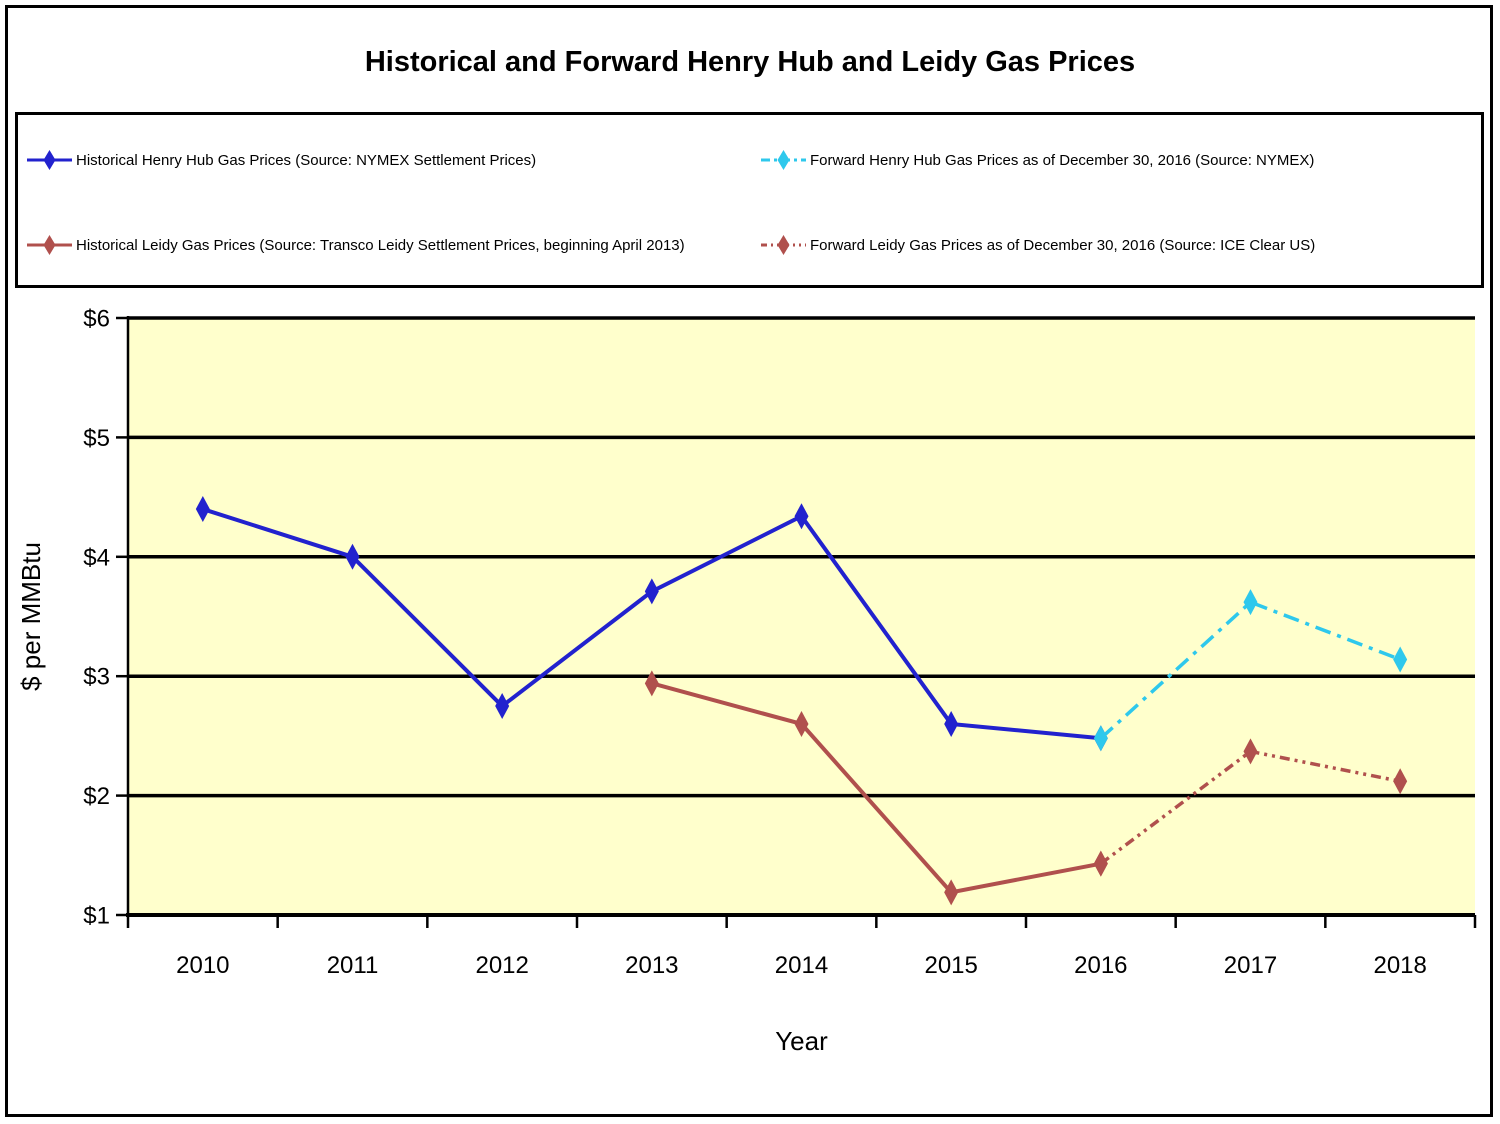 This screenshot has width=1500, height=1124. What do you see at coordinates (31, 616) in the screenshot?
I see `y-axis-title: $ per MMBtu` at bounding box center [31, 616].